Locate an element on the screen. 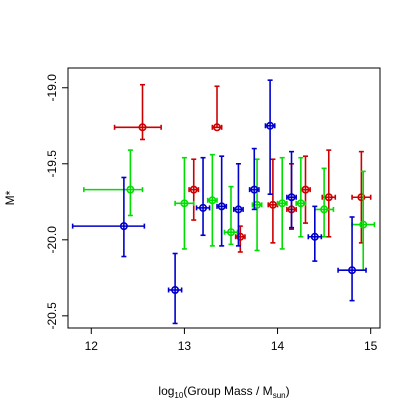  x-tick-label: 15 is located at coordinates (371, 346).